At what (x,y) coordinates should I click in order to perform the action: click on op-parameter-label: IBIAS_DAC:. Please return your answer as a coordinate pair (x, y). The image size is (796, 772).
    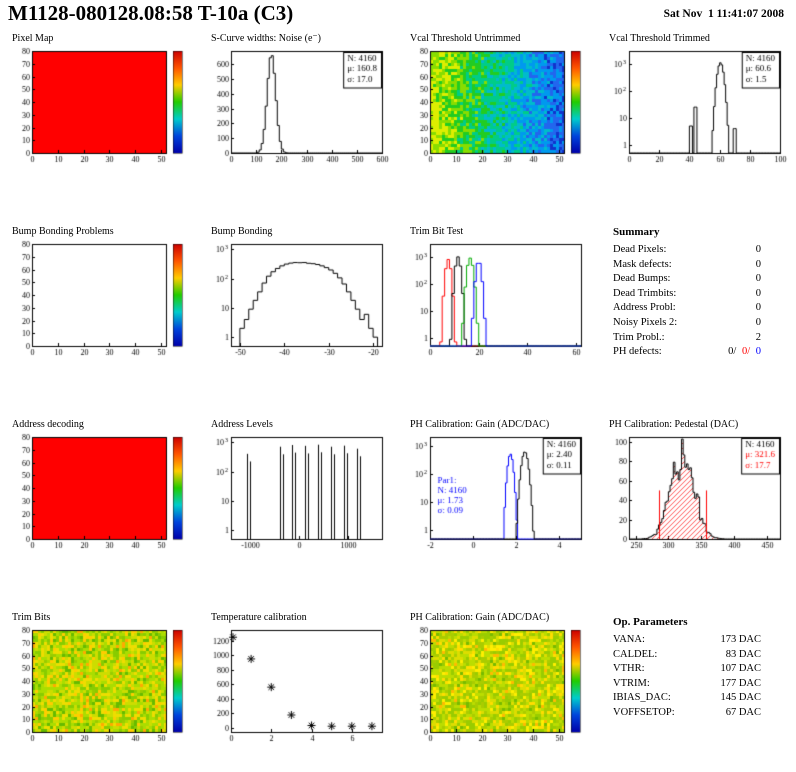
    Looking at the image, I should click on (642, 698).